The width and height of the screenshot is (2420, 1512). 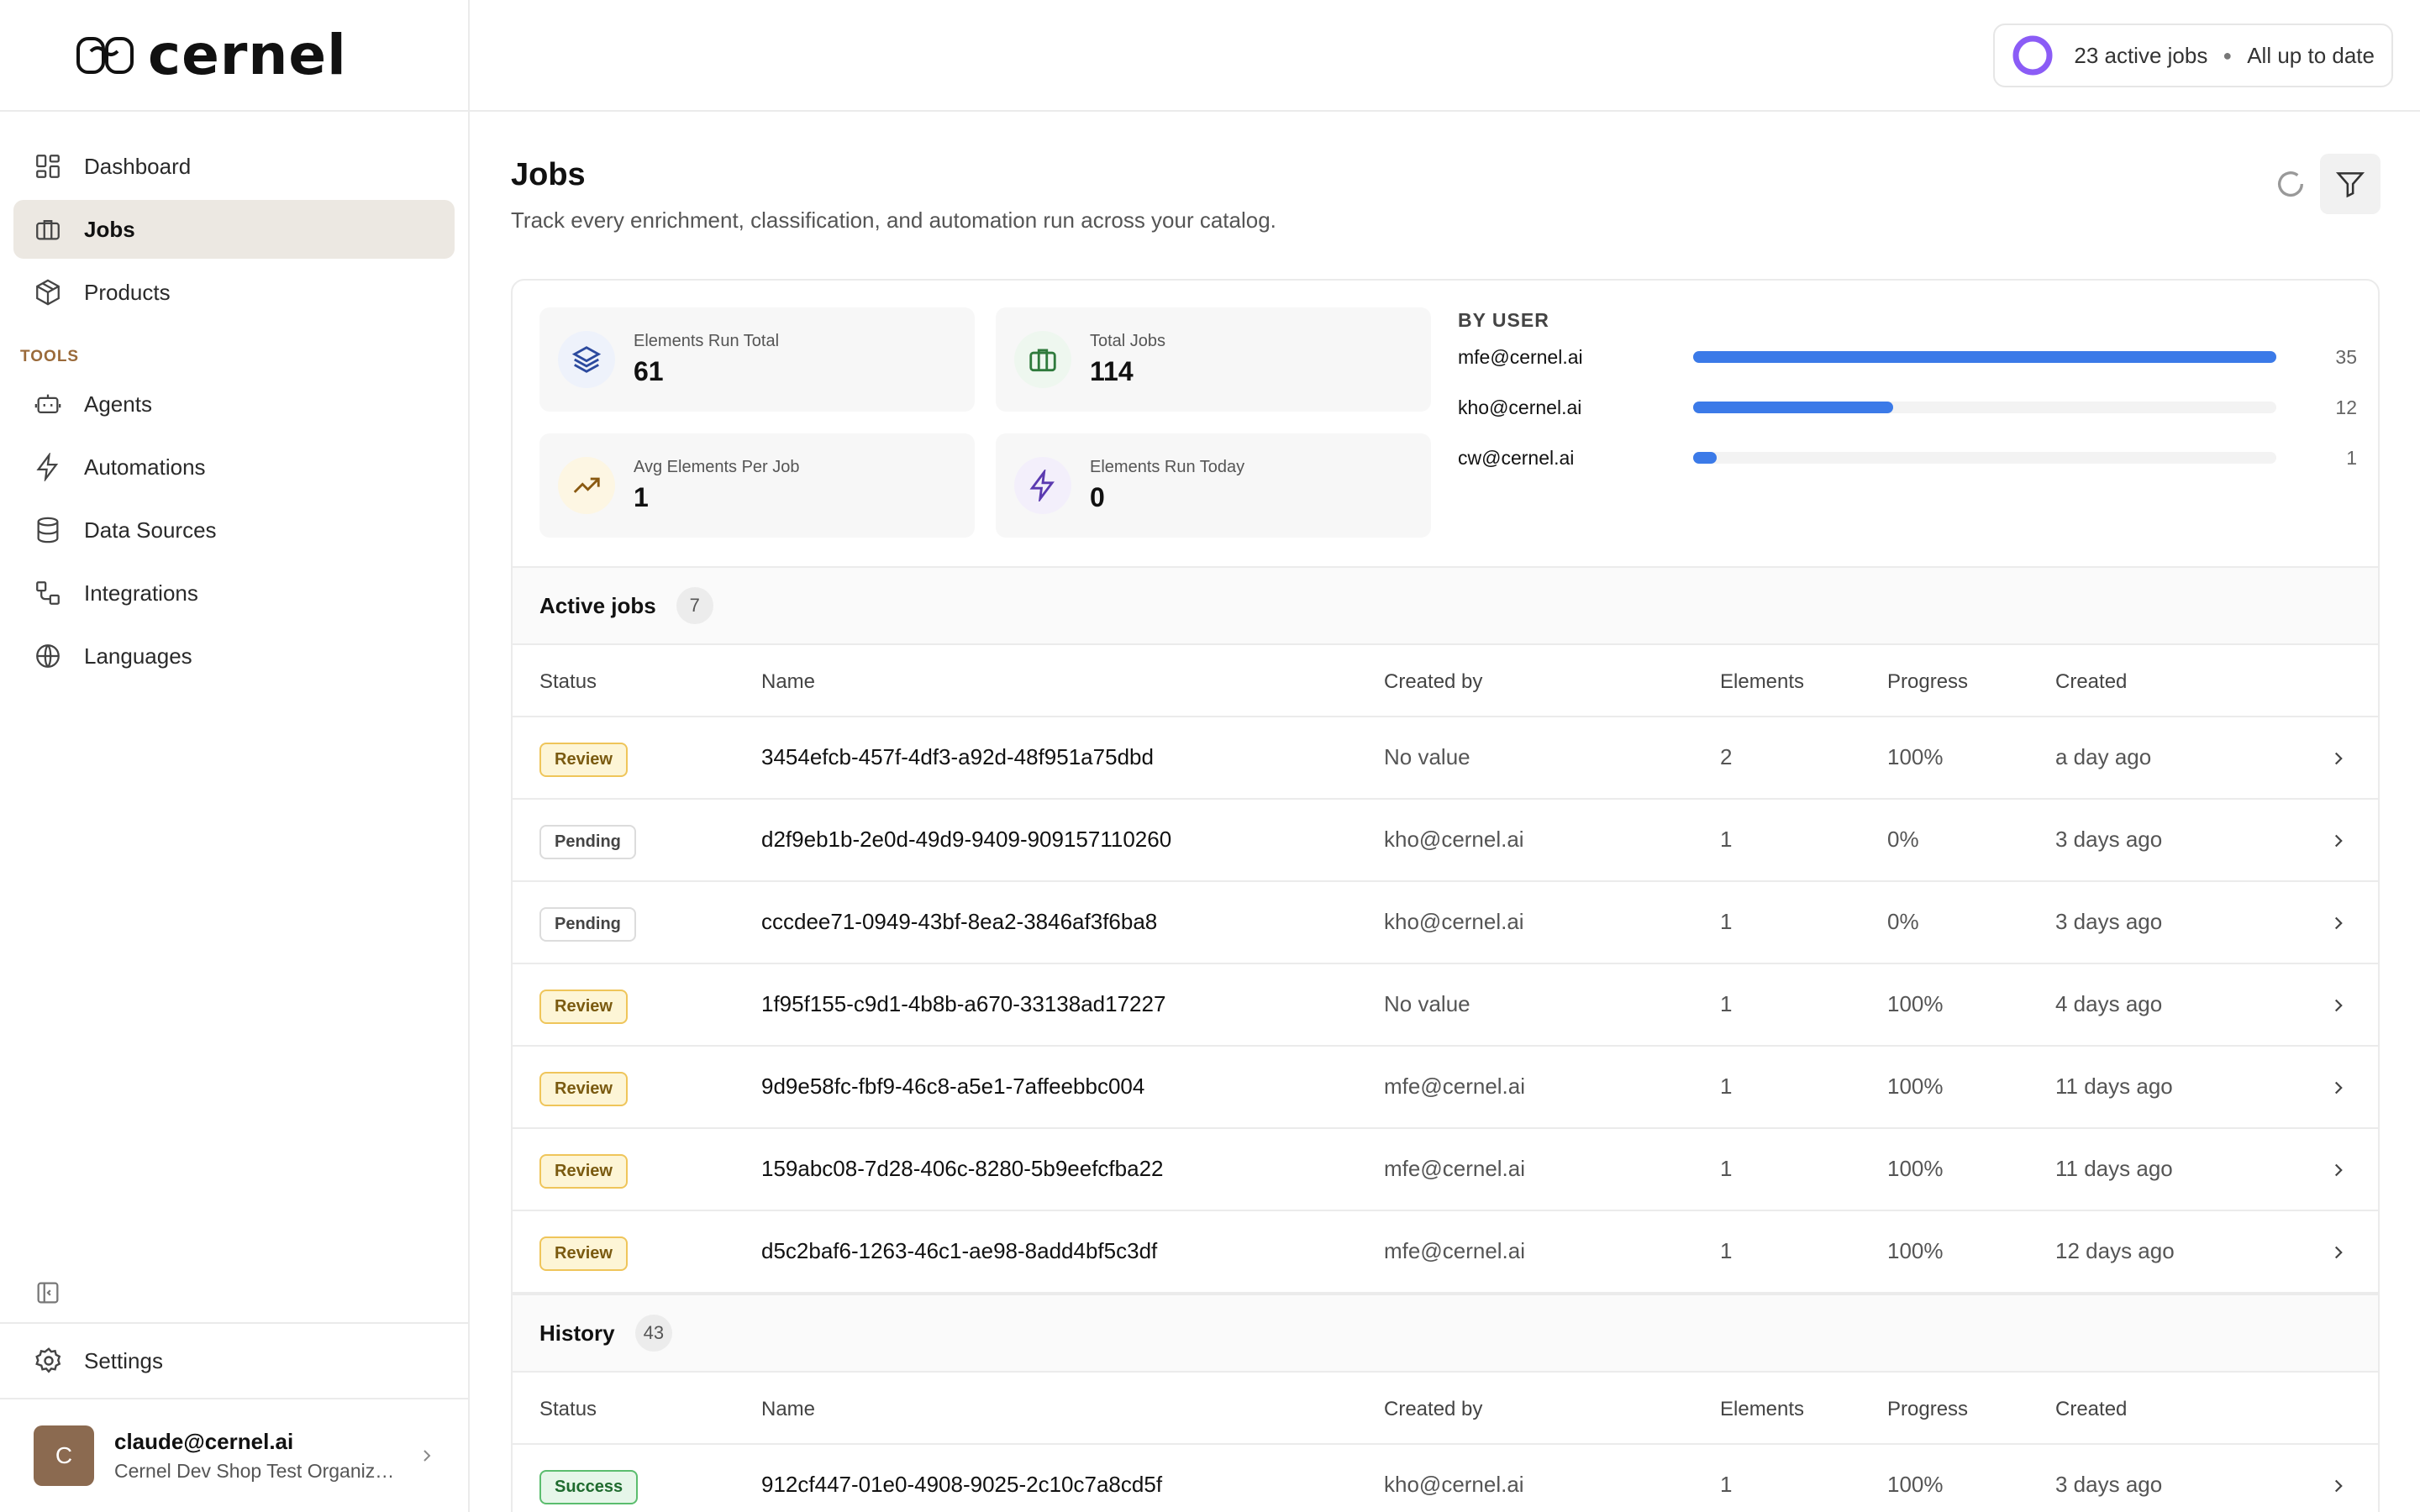 What do you see at coordinates (234, 593) in the screenshot?
I see `sidebar-item-integrations: Integrations` at bounding box center [234, 593].